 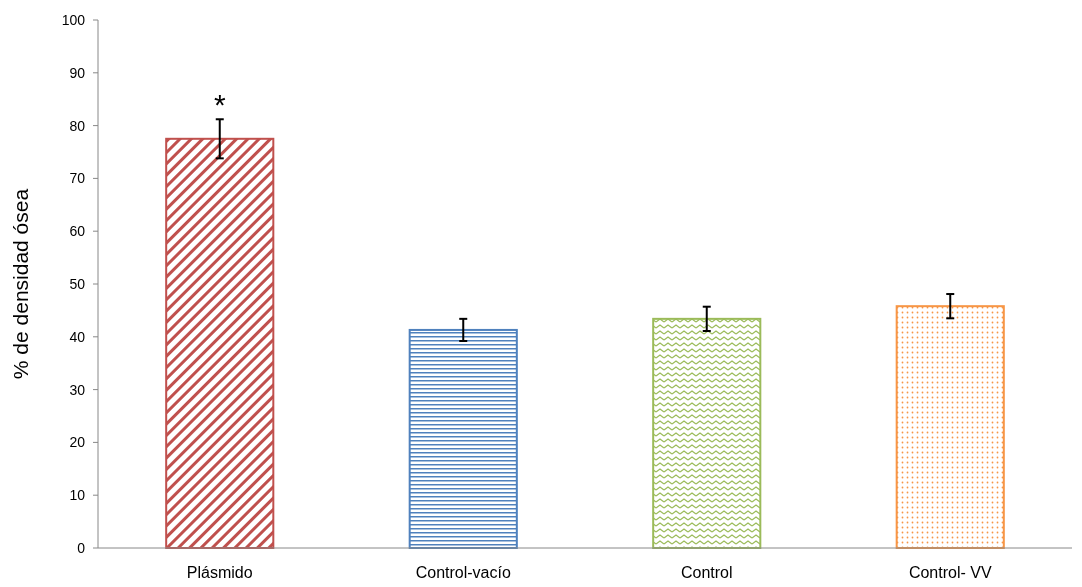 What do you see at coordinates (77, 495) in the screenshot?
I see `y-tick-label: 10` at bounding box center [77, 495].